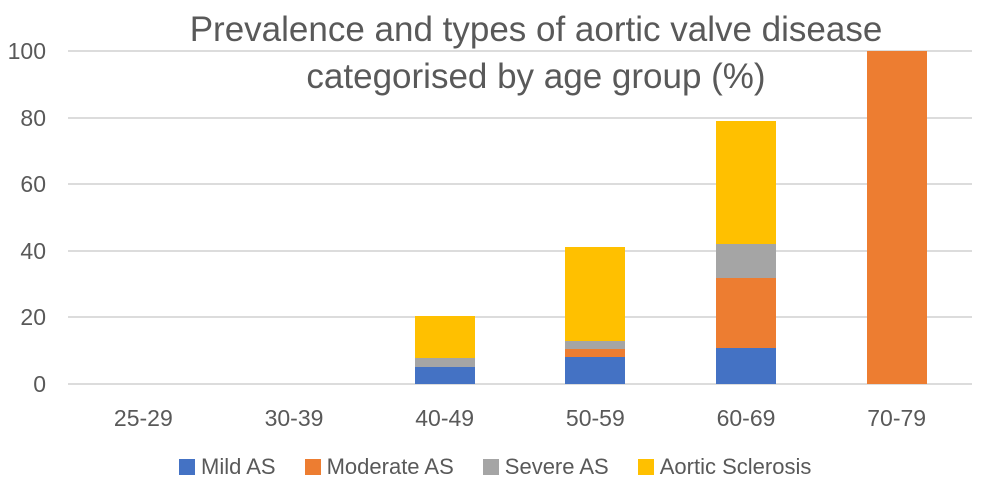 The image size is (986, 496). I want to click on legend-swatch-icon-aortic-sclerosis, so click(645, 467).